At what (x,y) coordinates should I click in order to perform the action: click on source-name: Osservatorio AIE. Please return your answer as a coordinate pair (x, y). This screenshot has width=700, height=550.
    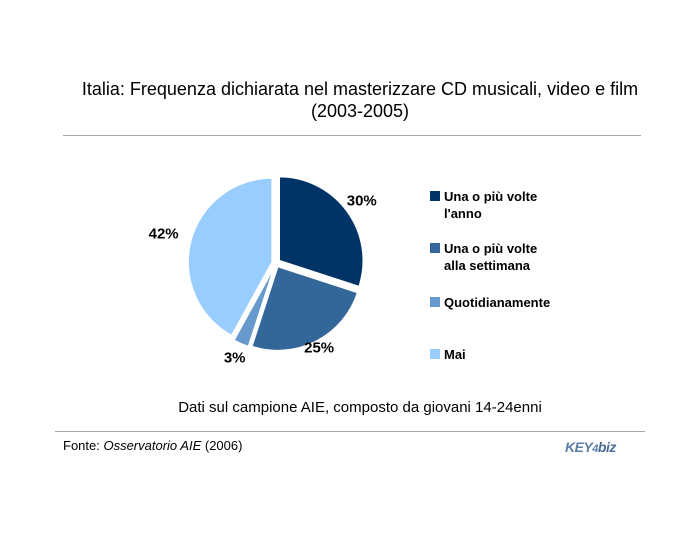
    Looking at the image, I should click on (152, 445).